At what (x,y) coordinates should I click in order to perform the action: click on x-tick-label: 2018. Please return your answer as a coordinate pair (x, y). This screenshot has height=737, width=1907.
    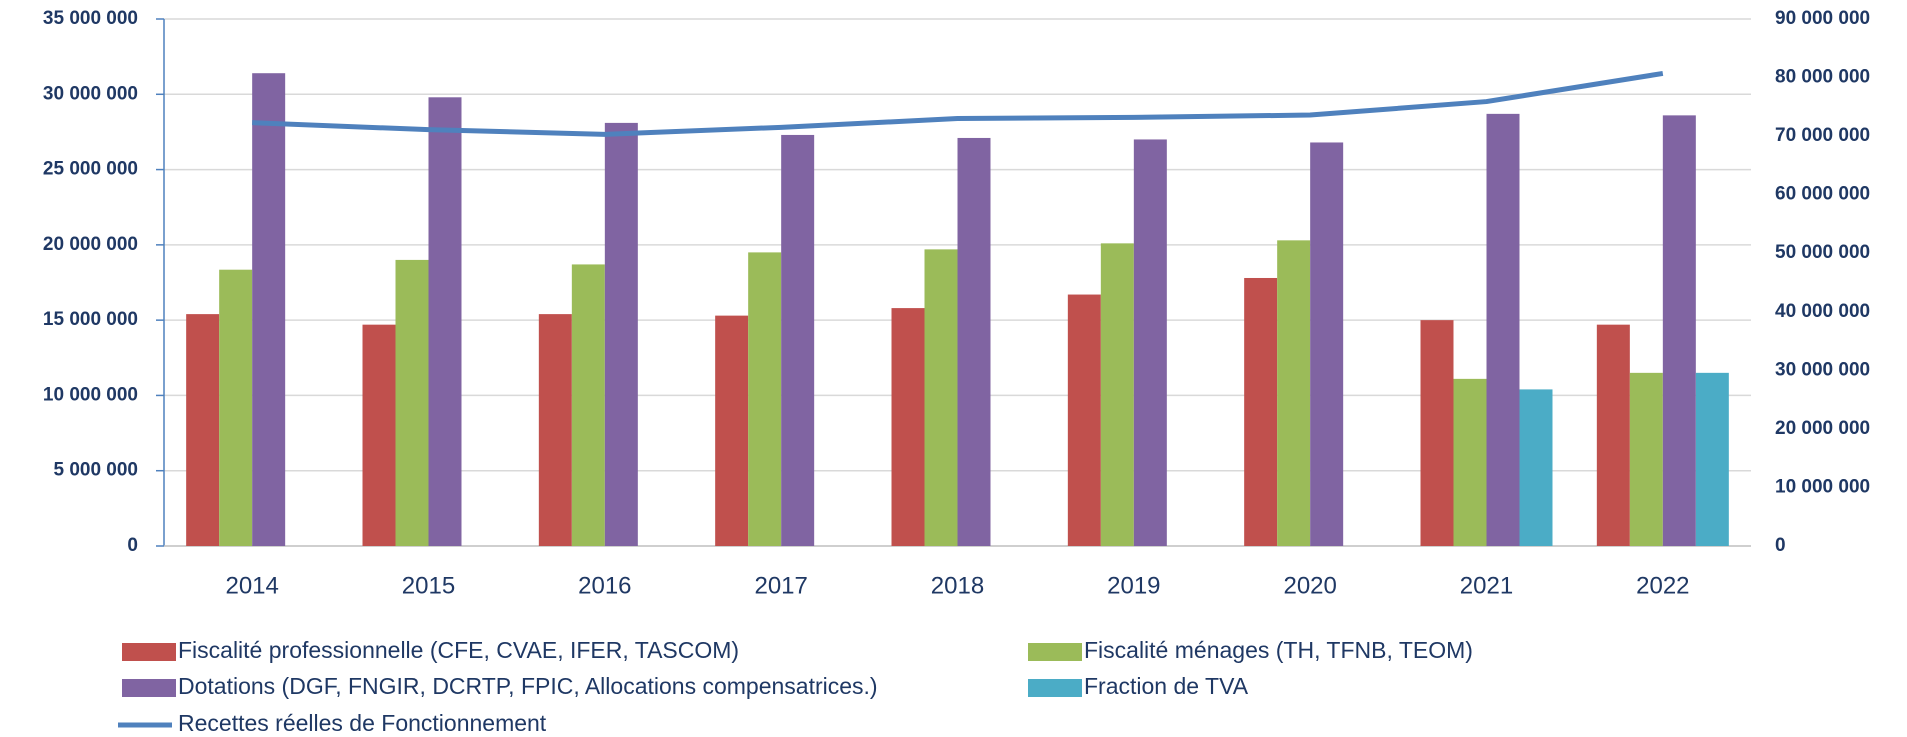
    Looking at the image, I should click on (957, 585).